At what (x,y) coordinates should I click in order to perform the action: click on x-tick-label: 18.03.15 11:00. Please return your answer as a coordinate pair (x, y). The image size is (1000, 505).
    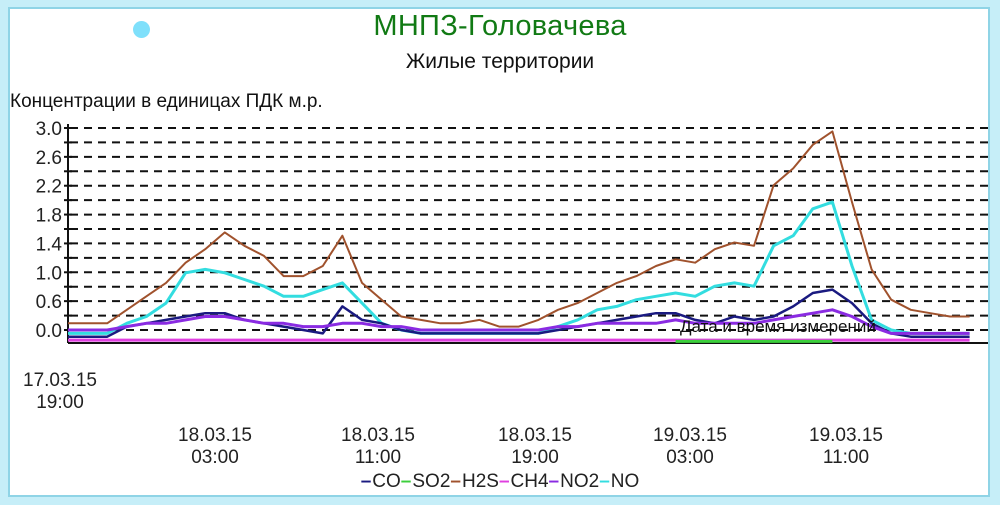
    Looking at the image, I should click on (378, 447).